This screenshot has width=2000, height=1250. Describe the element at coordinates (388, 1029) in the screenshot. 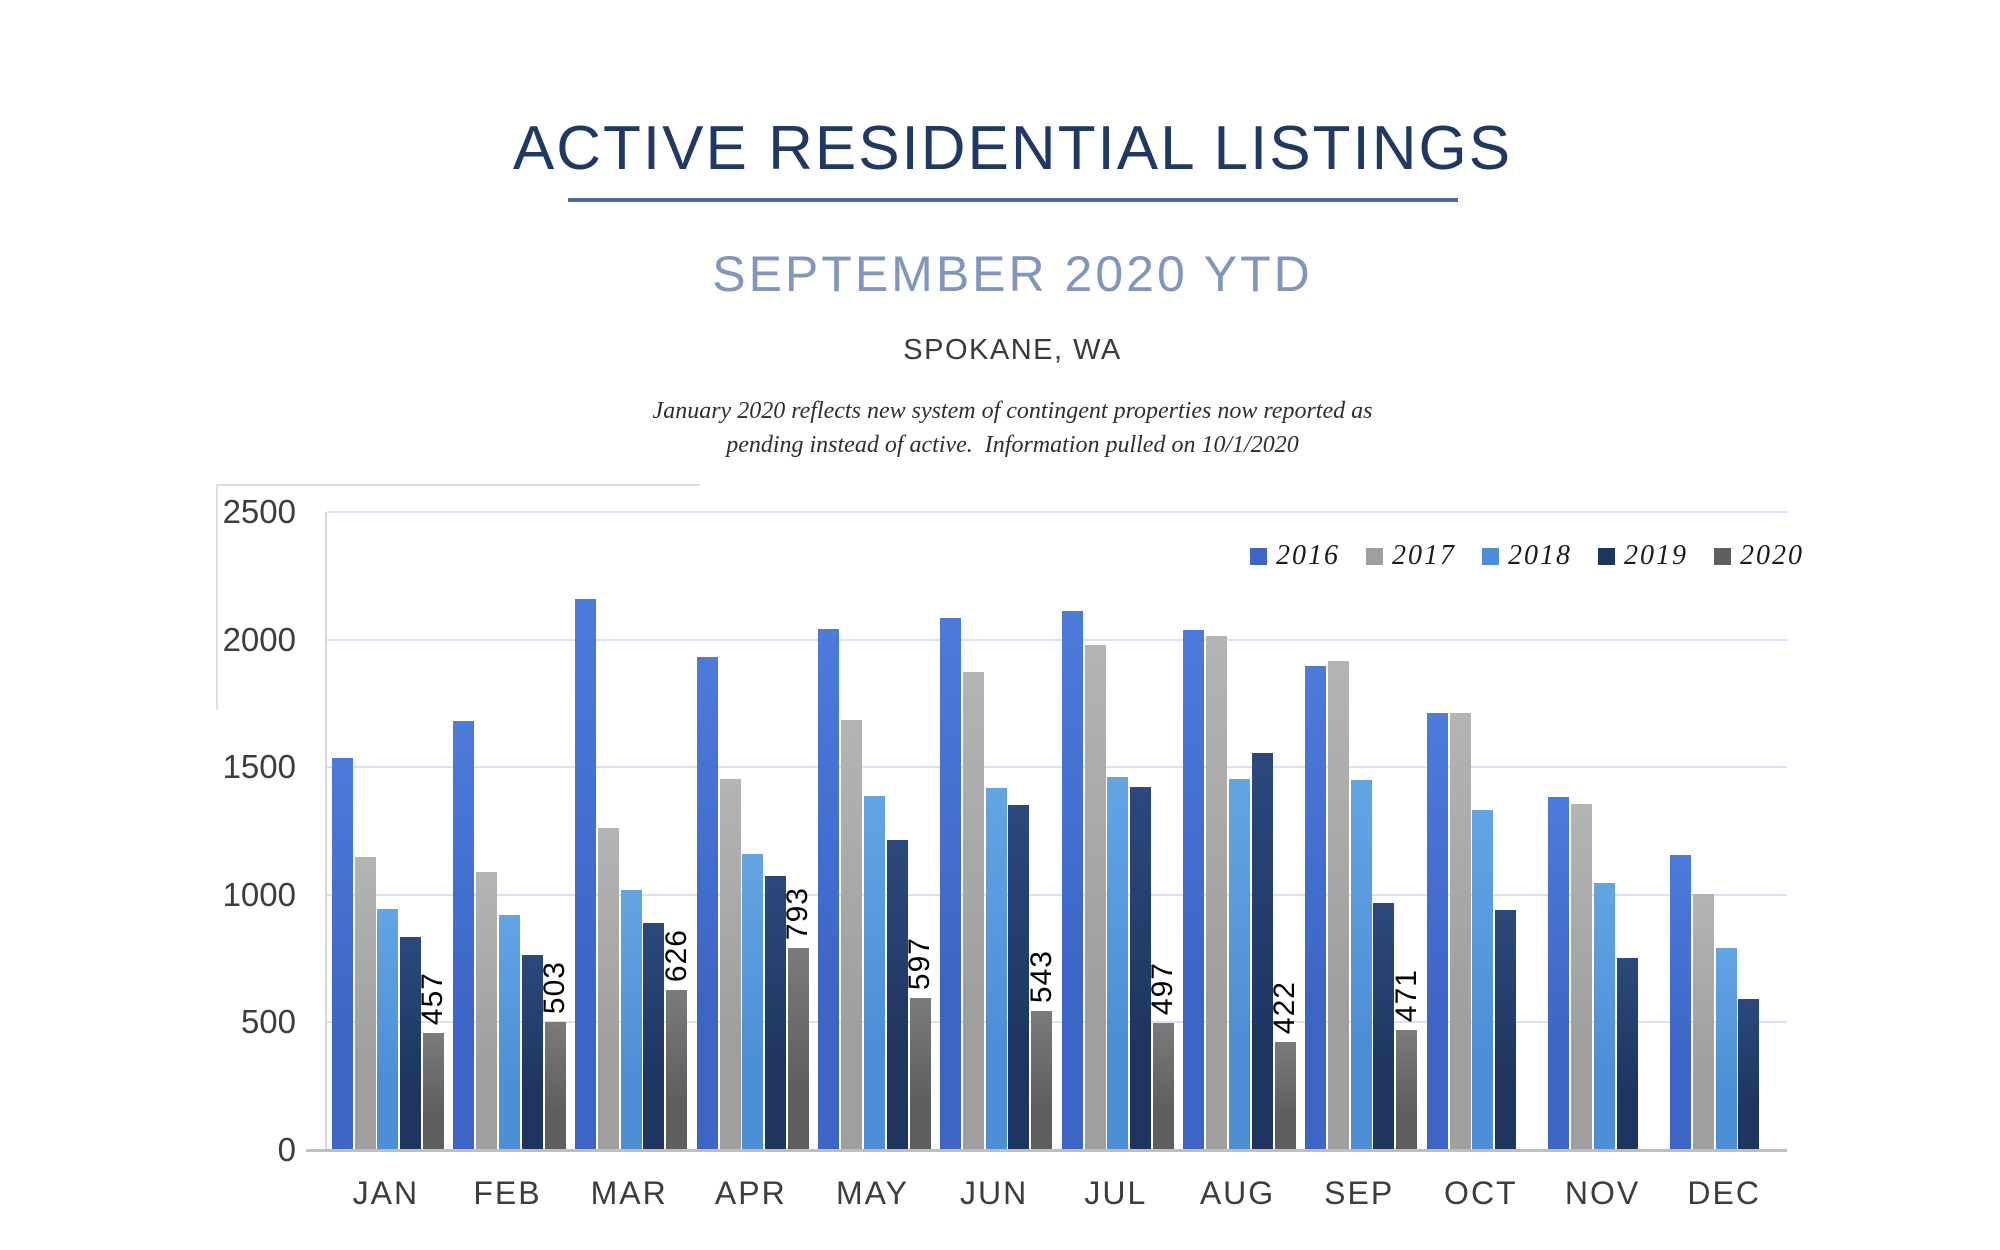

I see `bar-2018-jan` at that location.